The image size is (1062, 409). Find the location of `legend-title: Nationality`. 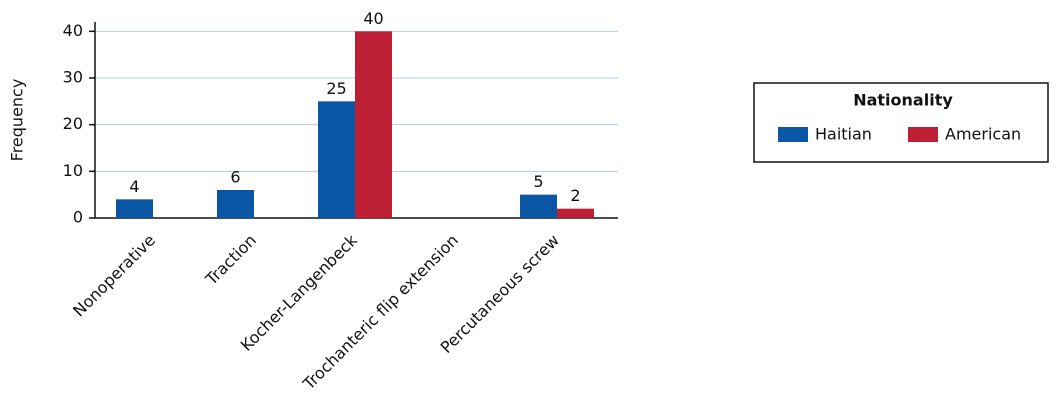

legend-title: Nationality is located at coordinates (903, 100).